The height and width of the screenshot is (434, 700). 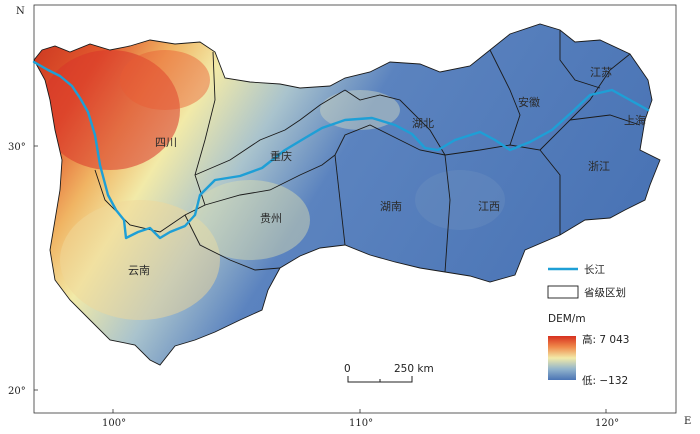 What do you see at coordinates (414, 369) in the screenshot?
I see `scale-end: 250 km` at bounding box center [414, 369].